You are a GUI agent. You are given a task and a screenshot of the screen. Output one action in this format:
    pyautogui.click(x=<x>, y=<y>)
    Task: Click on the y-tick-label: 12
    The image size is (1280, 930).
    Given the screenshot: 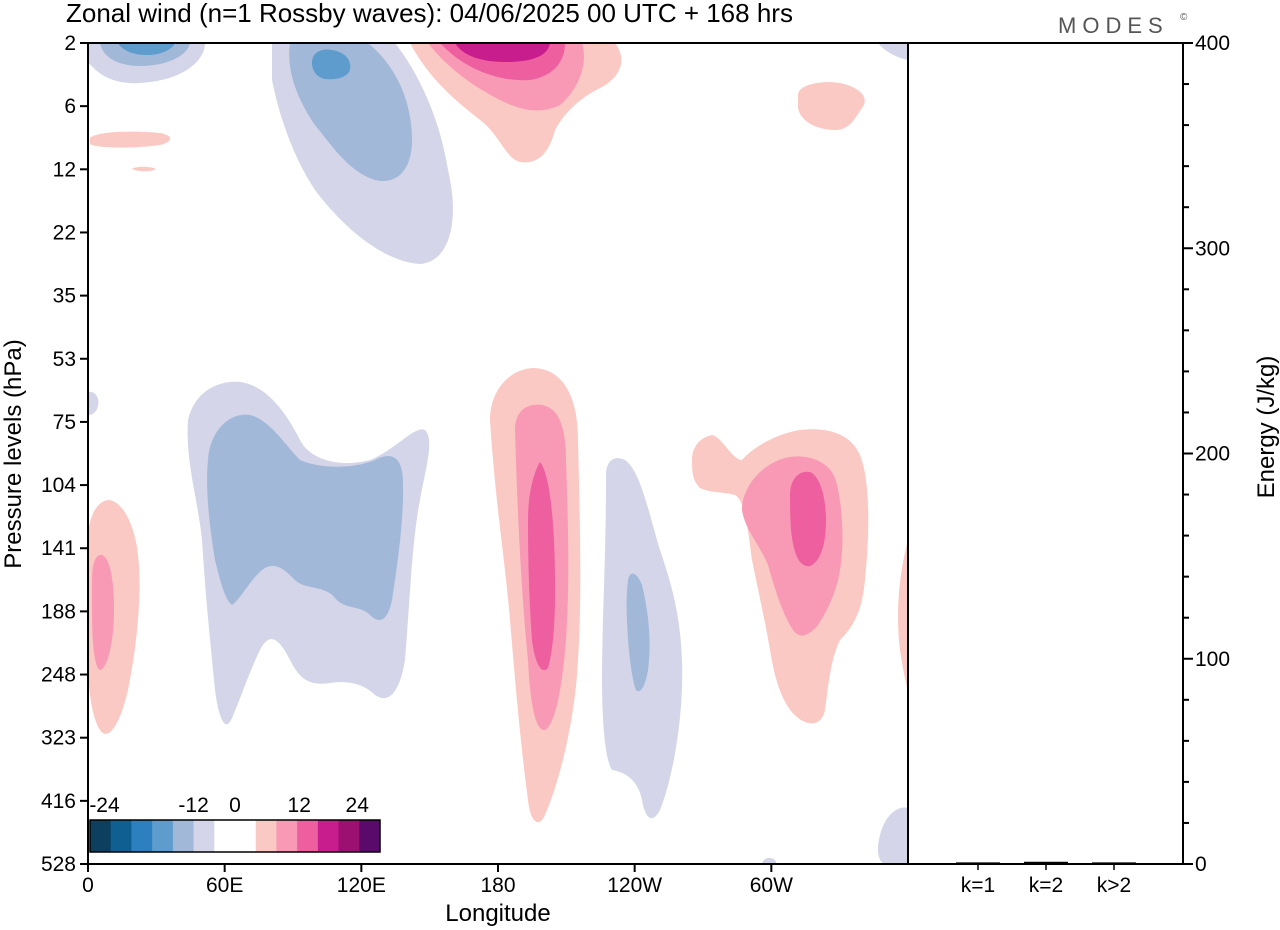 What is the action you would take?
    pyautogui.click(x=64, y=169)
    